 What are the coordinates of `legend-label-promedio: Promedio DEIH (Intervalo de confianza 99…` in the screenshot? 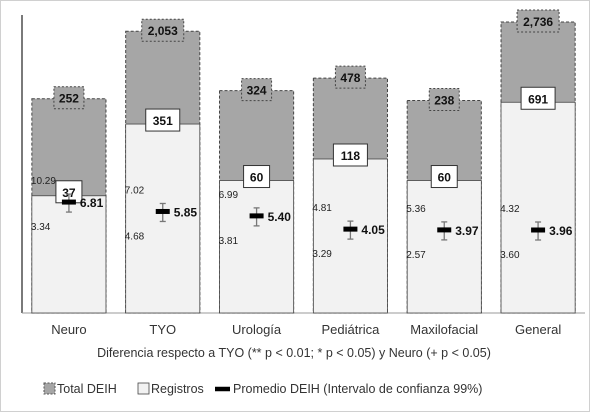 It's located at (357, 389).